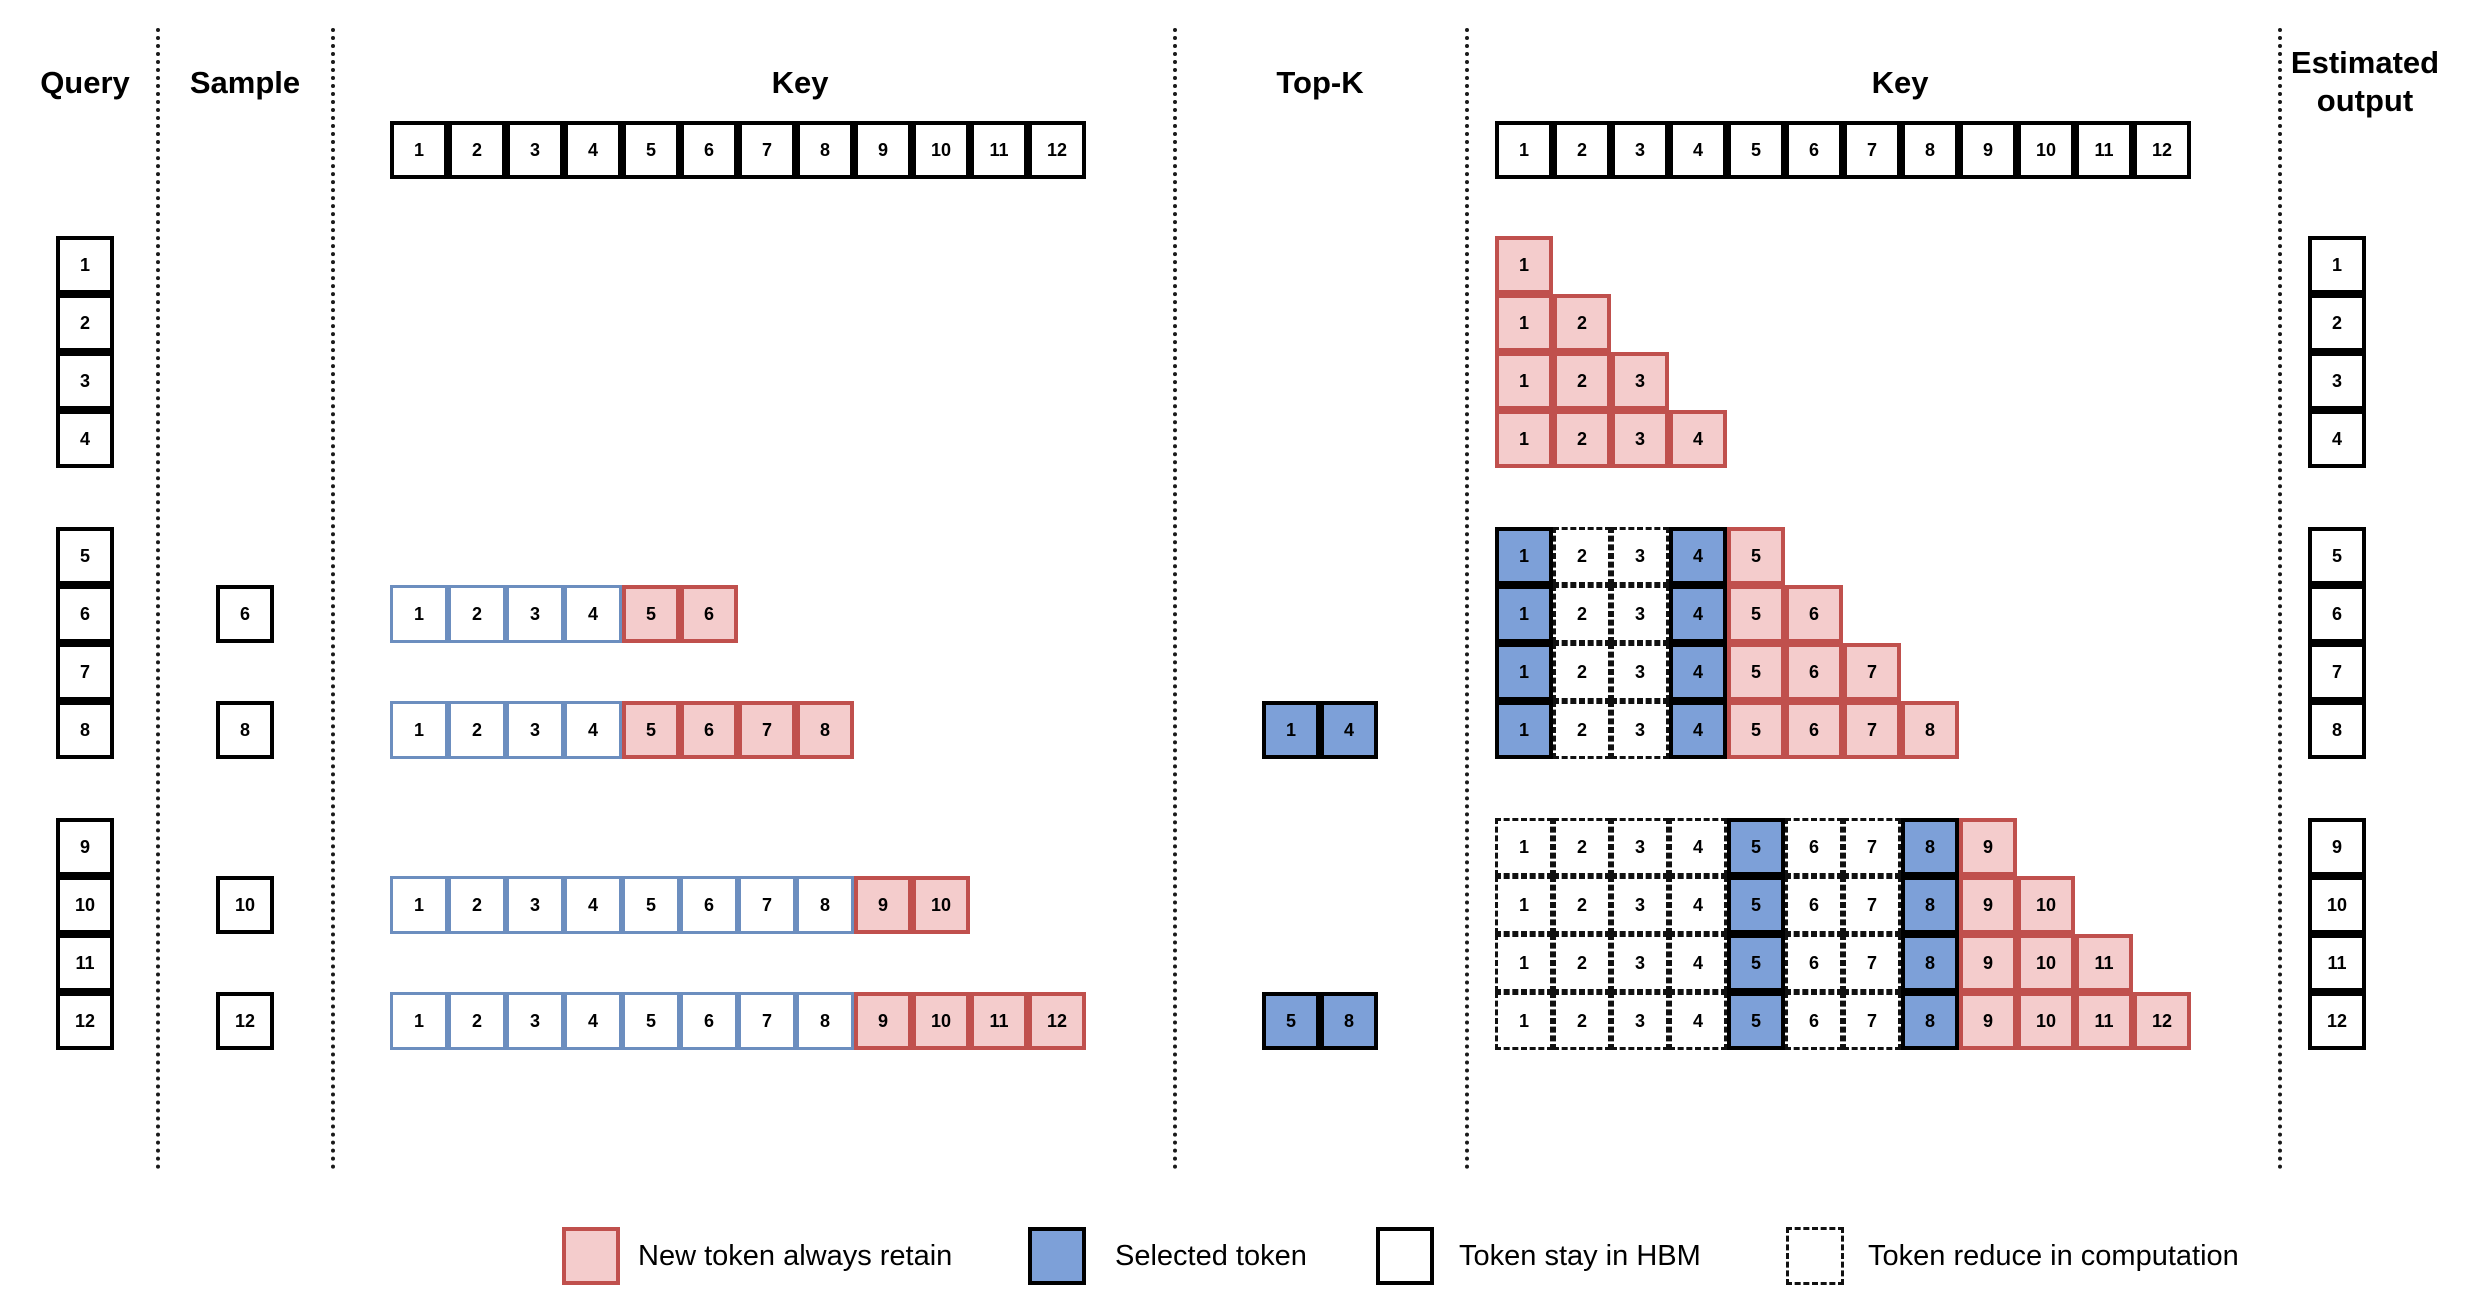 This screenshot has height=1311, width=2485. I want to click on attention-score-token: 3, so click(535, 1021).